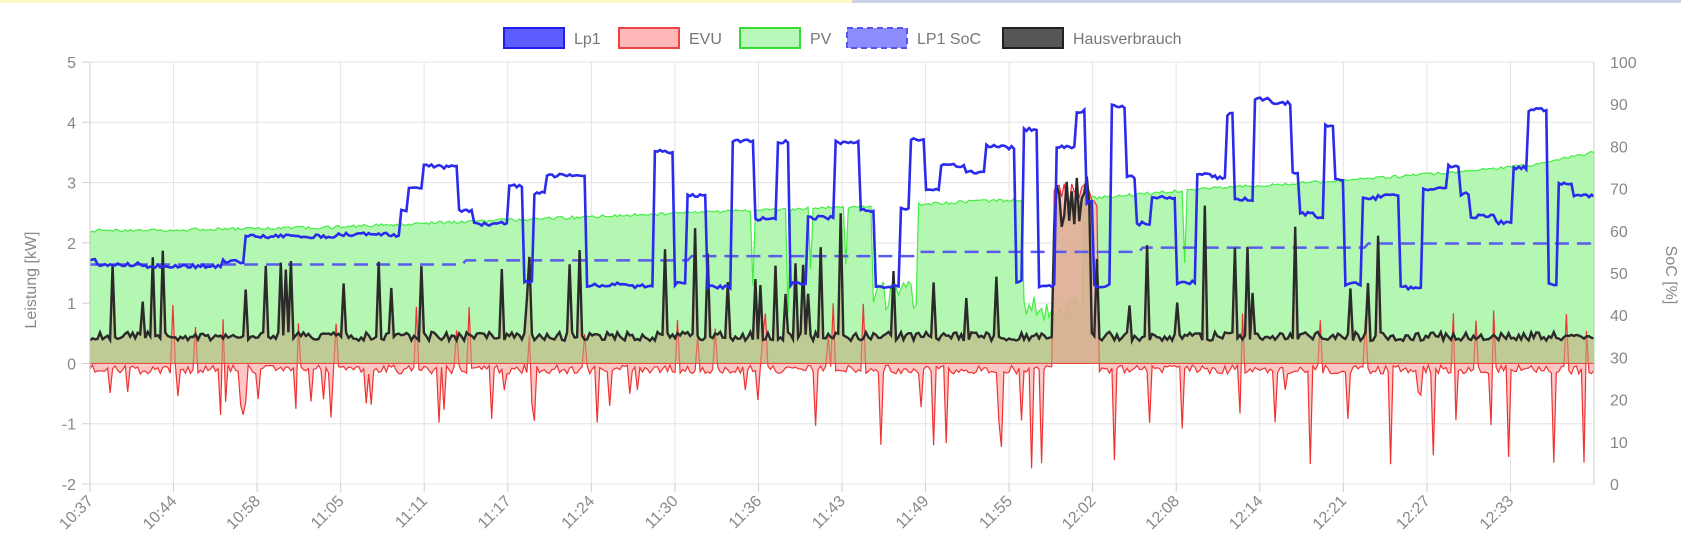  I want to click on y-left-tick-label: 0, so click(71, 364).